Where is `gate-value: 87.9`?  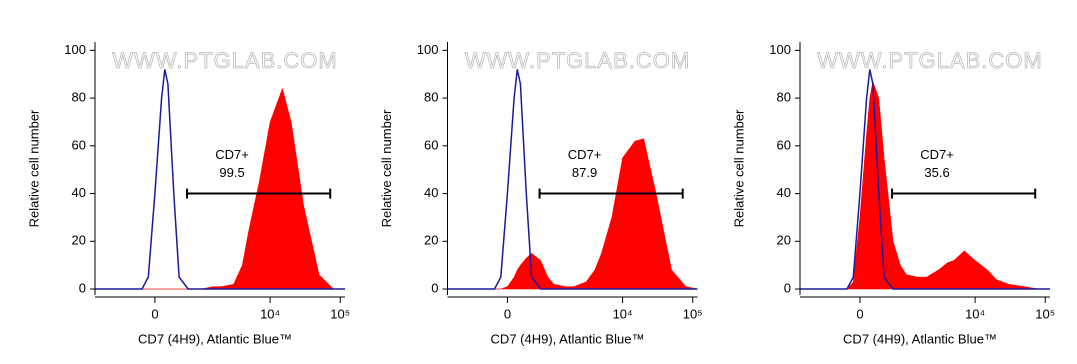
gate-value: 87.9 is located at coordinates (584, 172).